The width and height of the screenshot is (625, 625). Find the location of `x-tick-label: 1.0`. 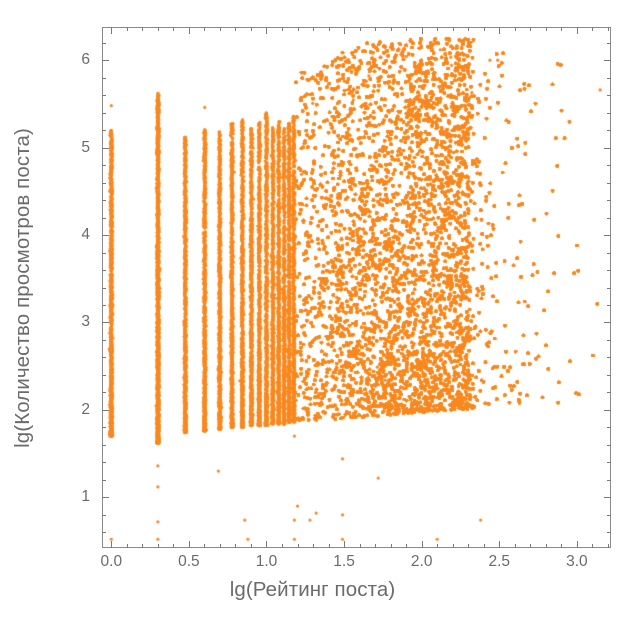

x-tick-label: 1.0 is located at coordinates (266, 561).